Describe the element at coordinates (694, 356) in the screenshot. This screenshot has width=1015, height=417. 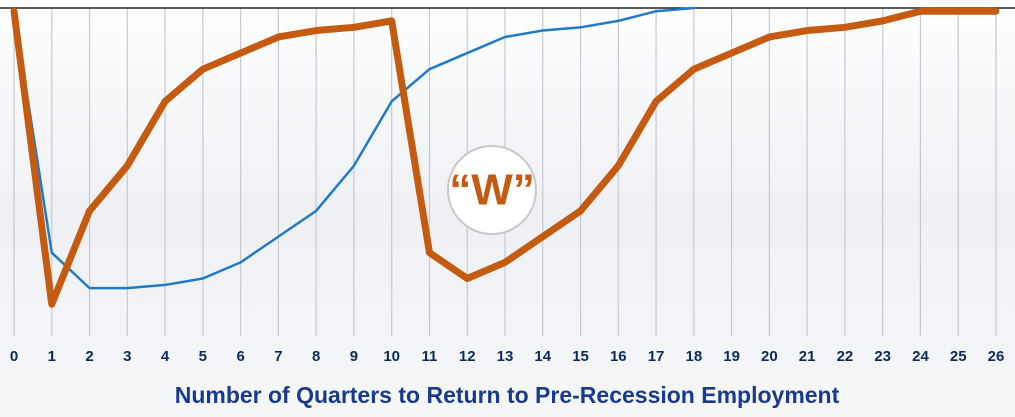
I see `x-tick-label: 18` at that location.